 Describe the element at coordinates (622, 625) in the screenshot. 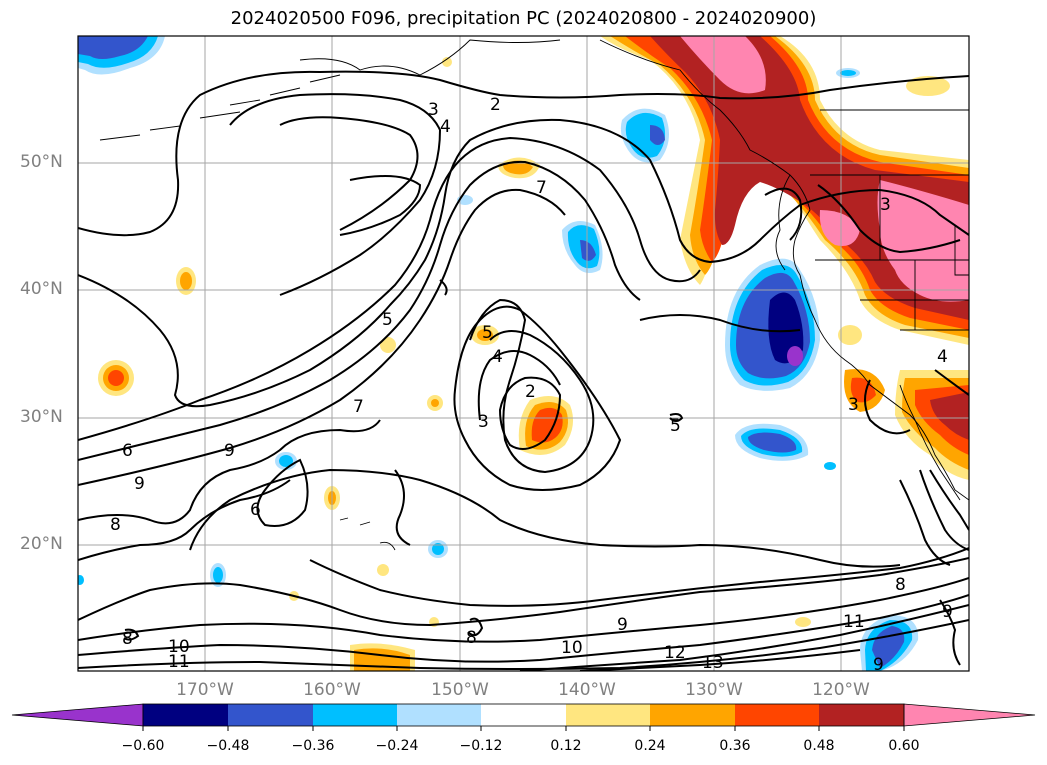

I see `contour-label-9c: 9` at that location.